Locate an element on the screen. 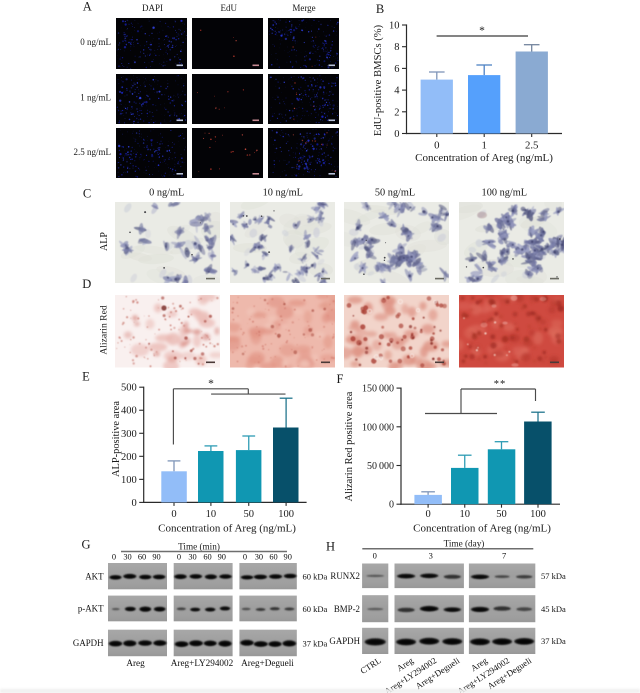 The height and width of the screenshot is (693, 640). svg-text: 300 is located at coordinates (129, 434).